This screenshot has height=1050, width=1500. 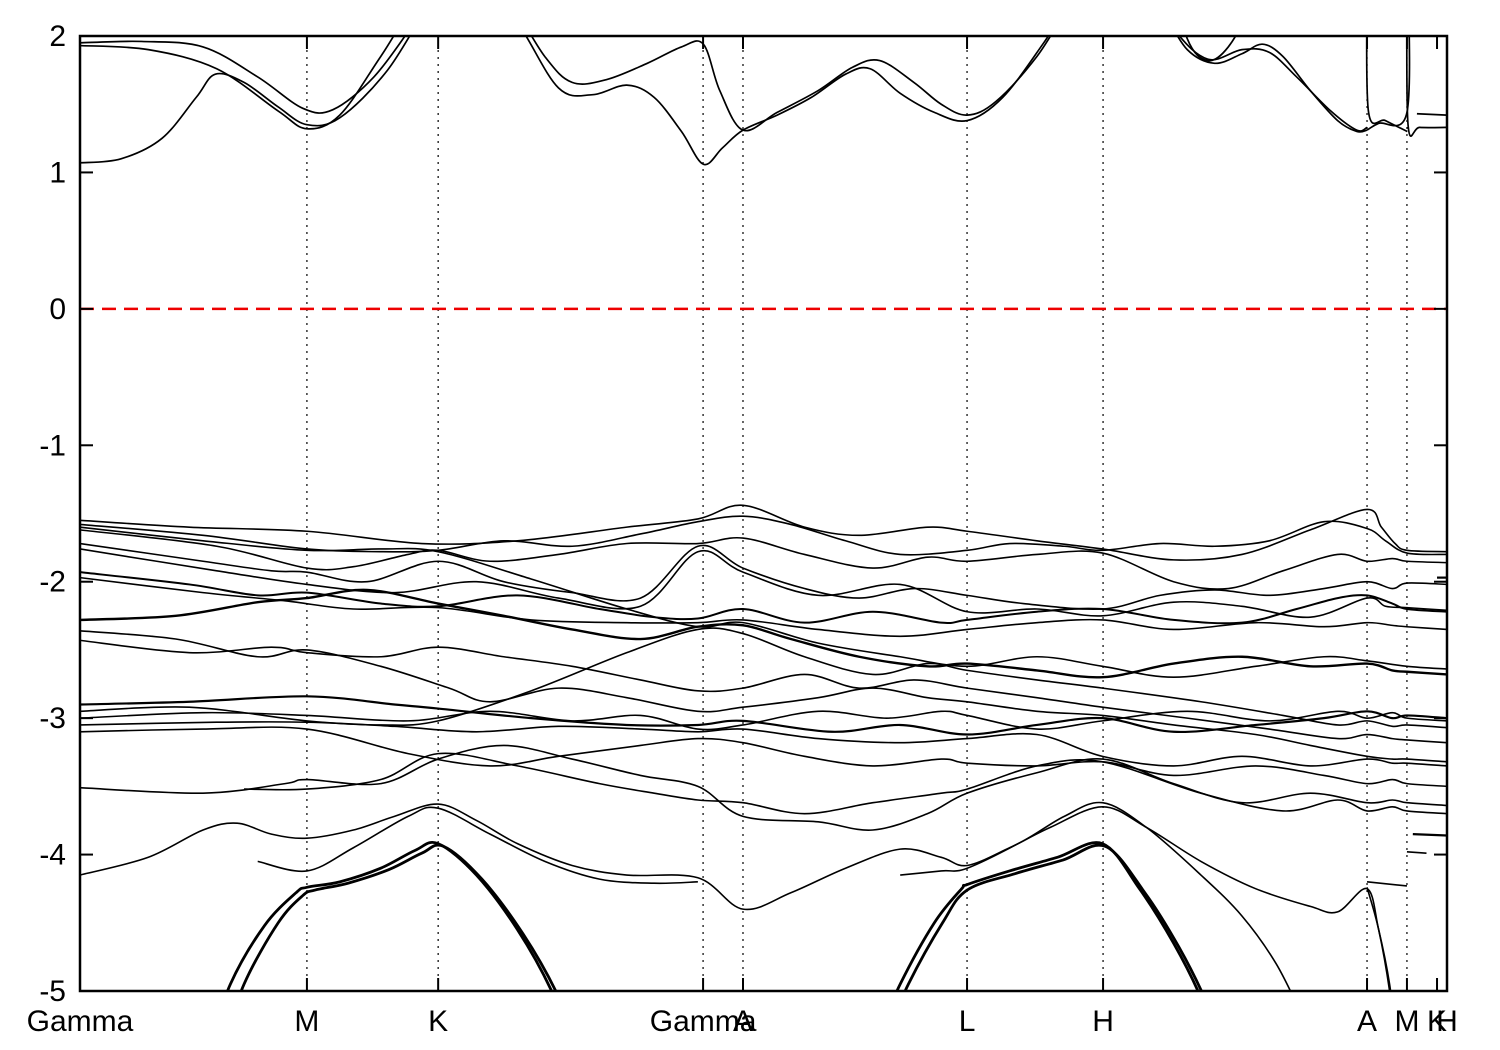 I want to click on band-line-val-g2, so click(x=763, y=678).